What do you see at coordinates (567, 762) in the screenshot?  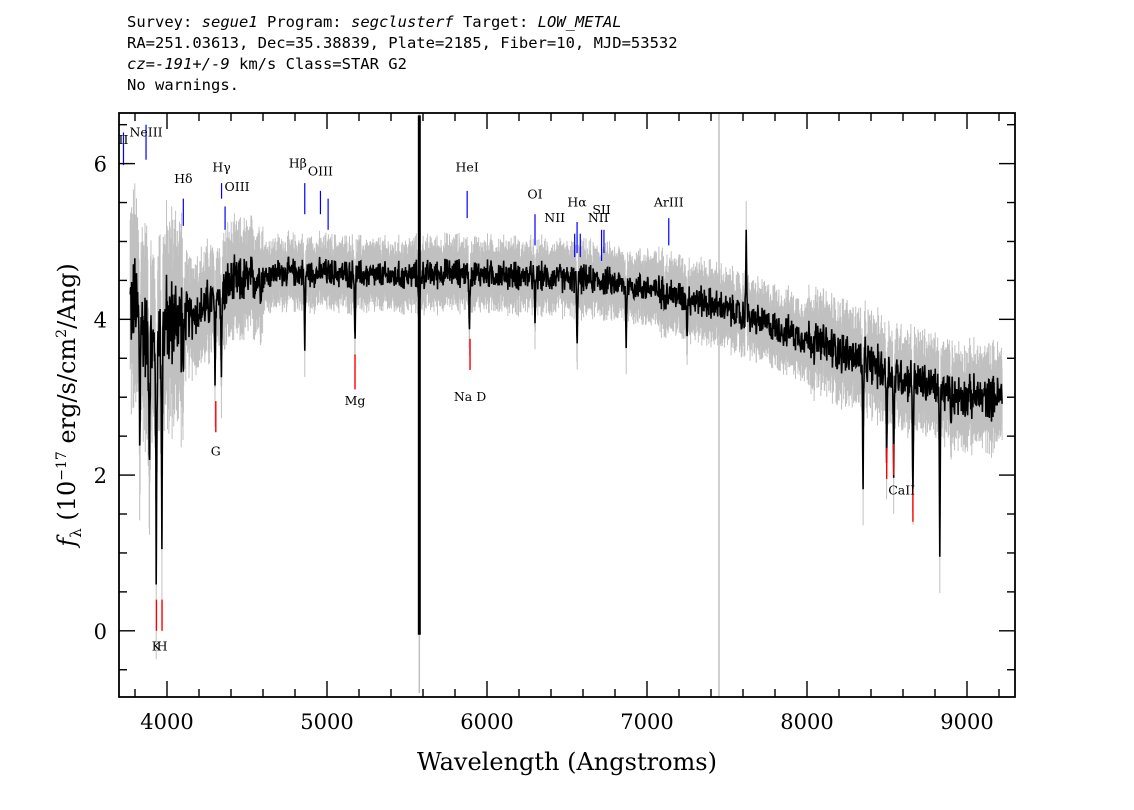 I see `x-axis-label: Wavelength (Angstroms)` at bounding box center [567, 762].